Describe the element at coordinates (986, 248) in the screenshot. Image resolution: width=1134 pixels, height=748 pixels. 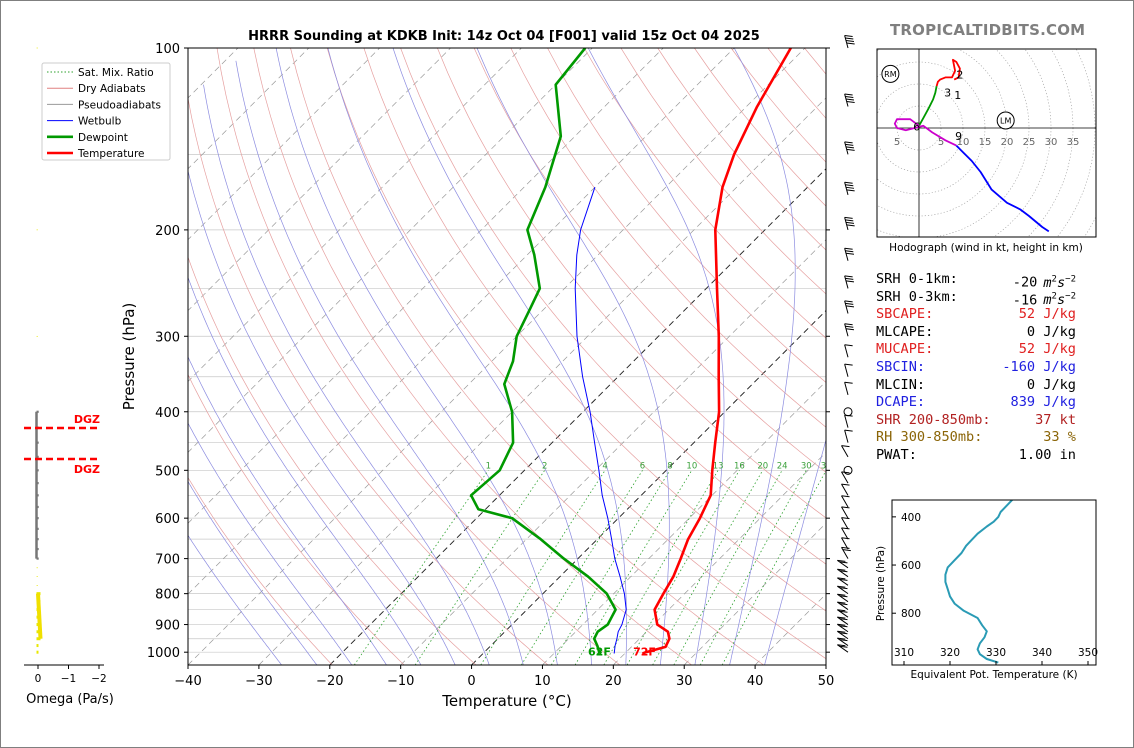
I see `hodograph-caption: Hodograph (wind in kt, height in km)` at that location.